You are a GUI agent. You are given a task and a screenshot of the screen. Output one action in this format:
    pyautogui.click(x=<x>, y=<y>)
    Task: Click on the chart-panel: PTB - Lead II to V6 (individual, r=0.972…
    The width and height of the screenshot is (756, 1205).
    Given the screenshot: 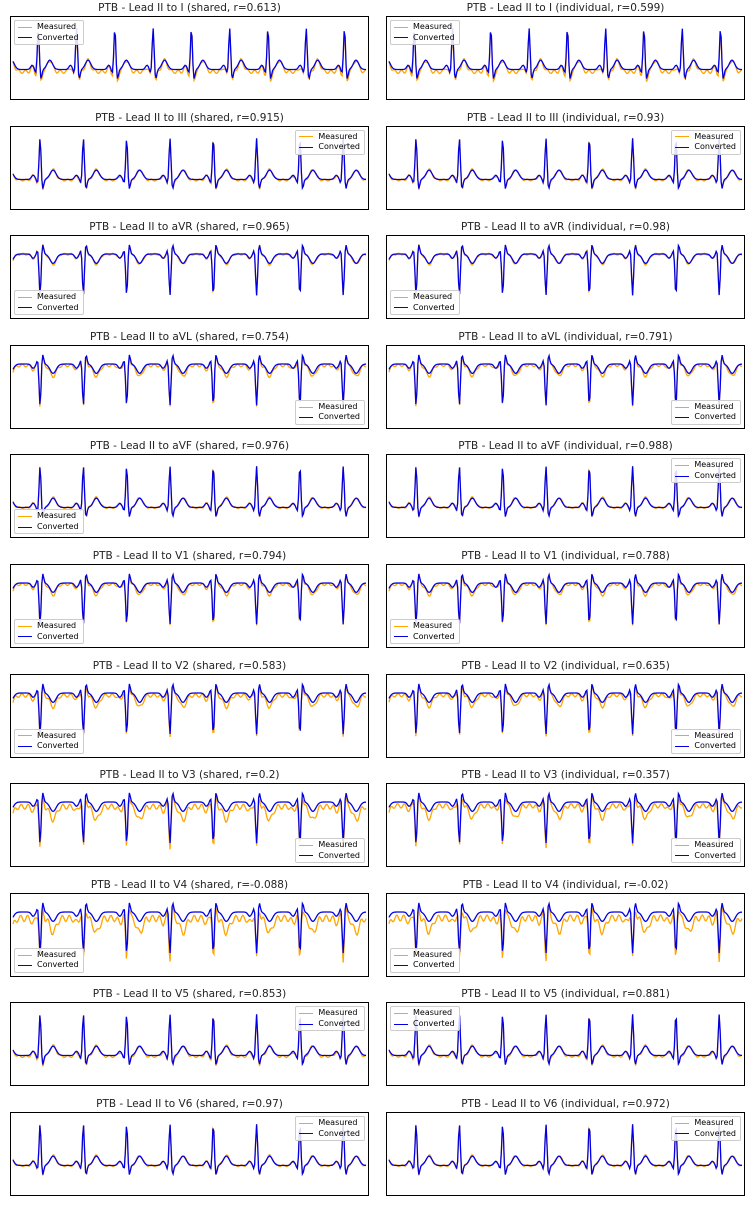 What is the action you would take?
    pyautogui.click(x=565, y=1147)
    